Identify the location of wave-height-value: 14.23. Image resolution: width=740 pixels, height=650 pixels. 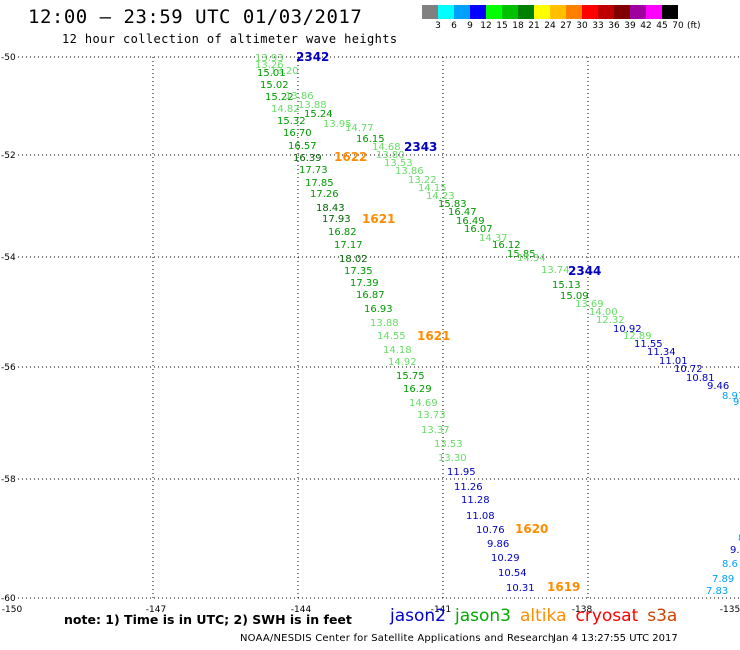
(440, 196).